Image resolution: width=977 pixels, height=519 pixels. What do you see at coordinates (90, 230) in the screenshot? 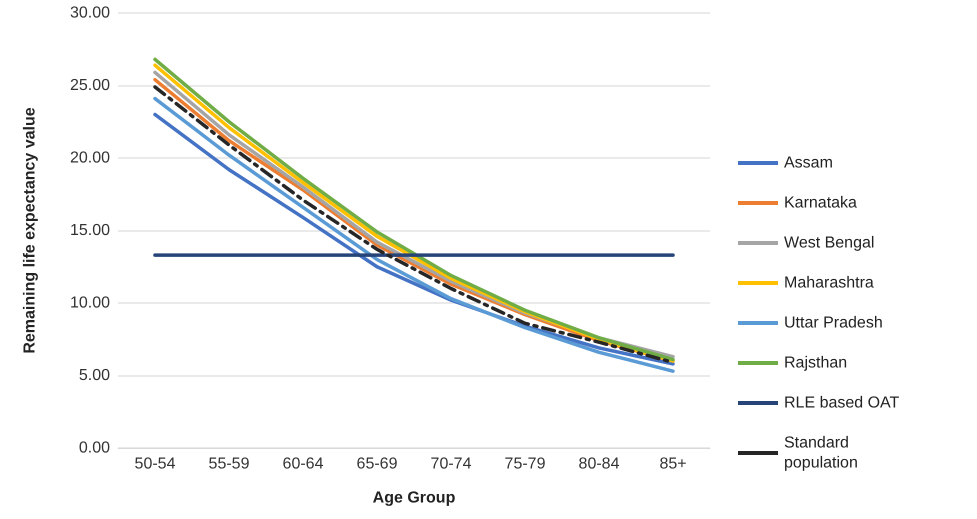
I see `y-tick-label: 15.00` at bounding box center [90, 230].